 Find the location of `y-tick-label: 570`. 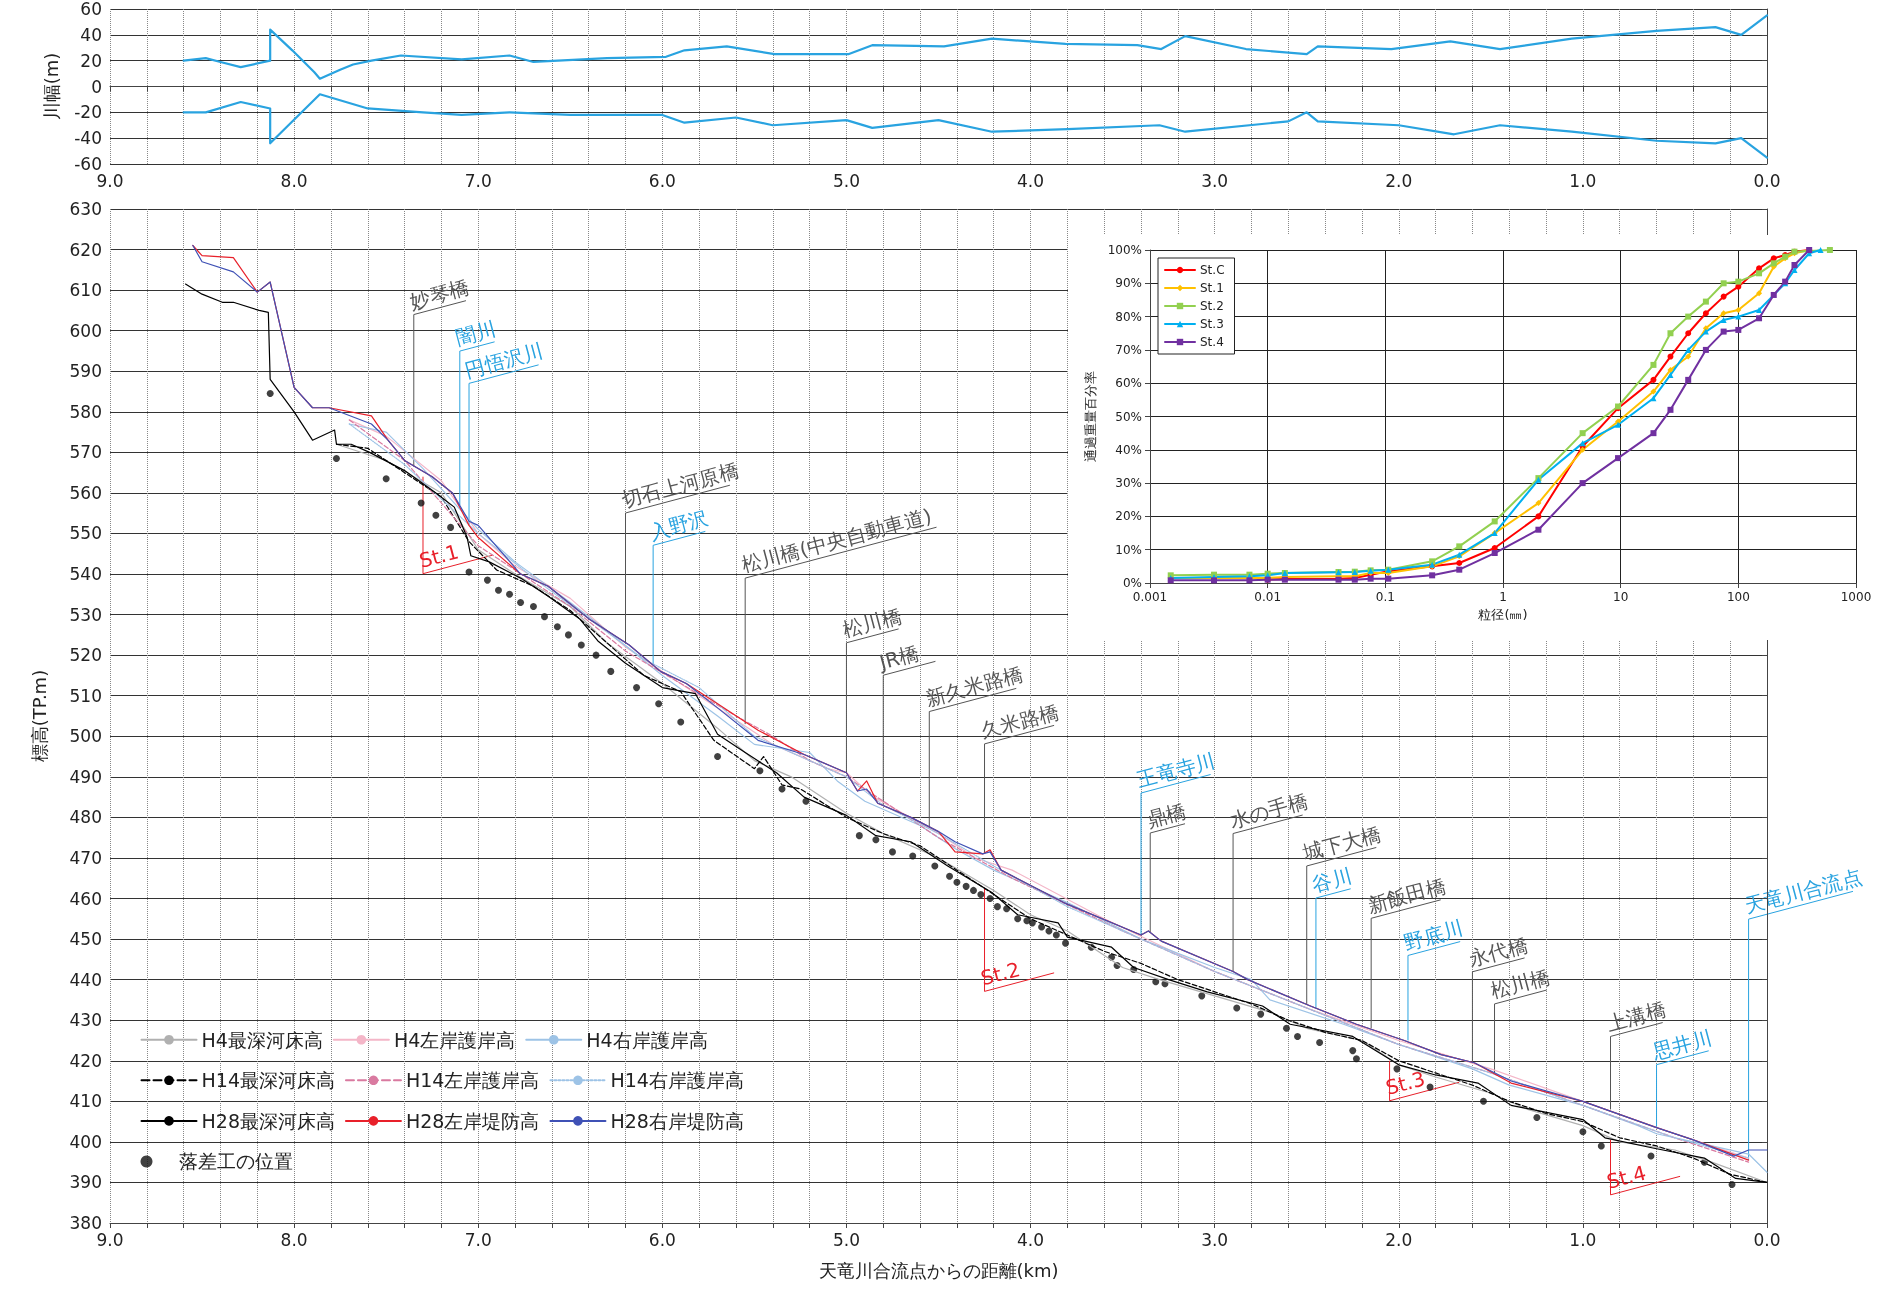

y-tick-label: 570 is located at coordinates (85, 452).